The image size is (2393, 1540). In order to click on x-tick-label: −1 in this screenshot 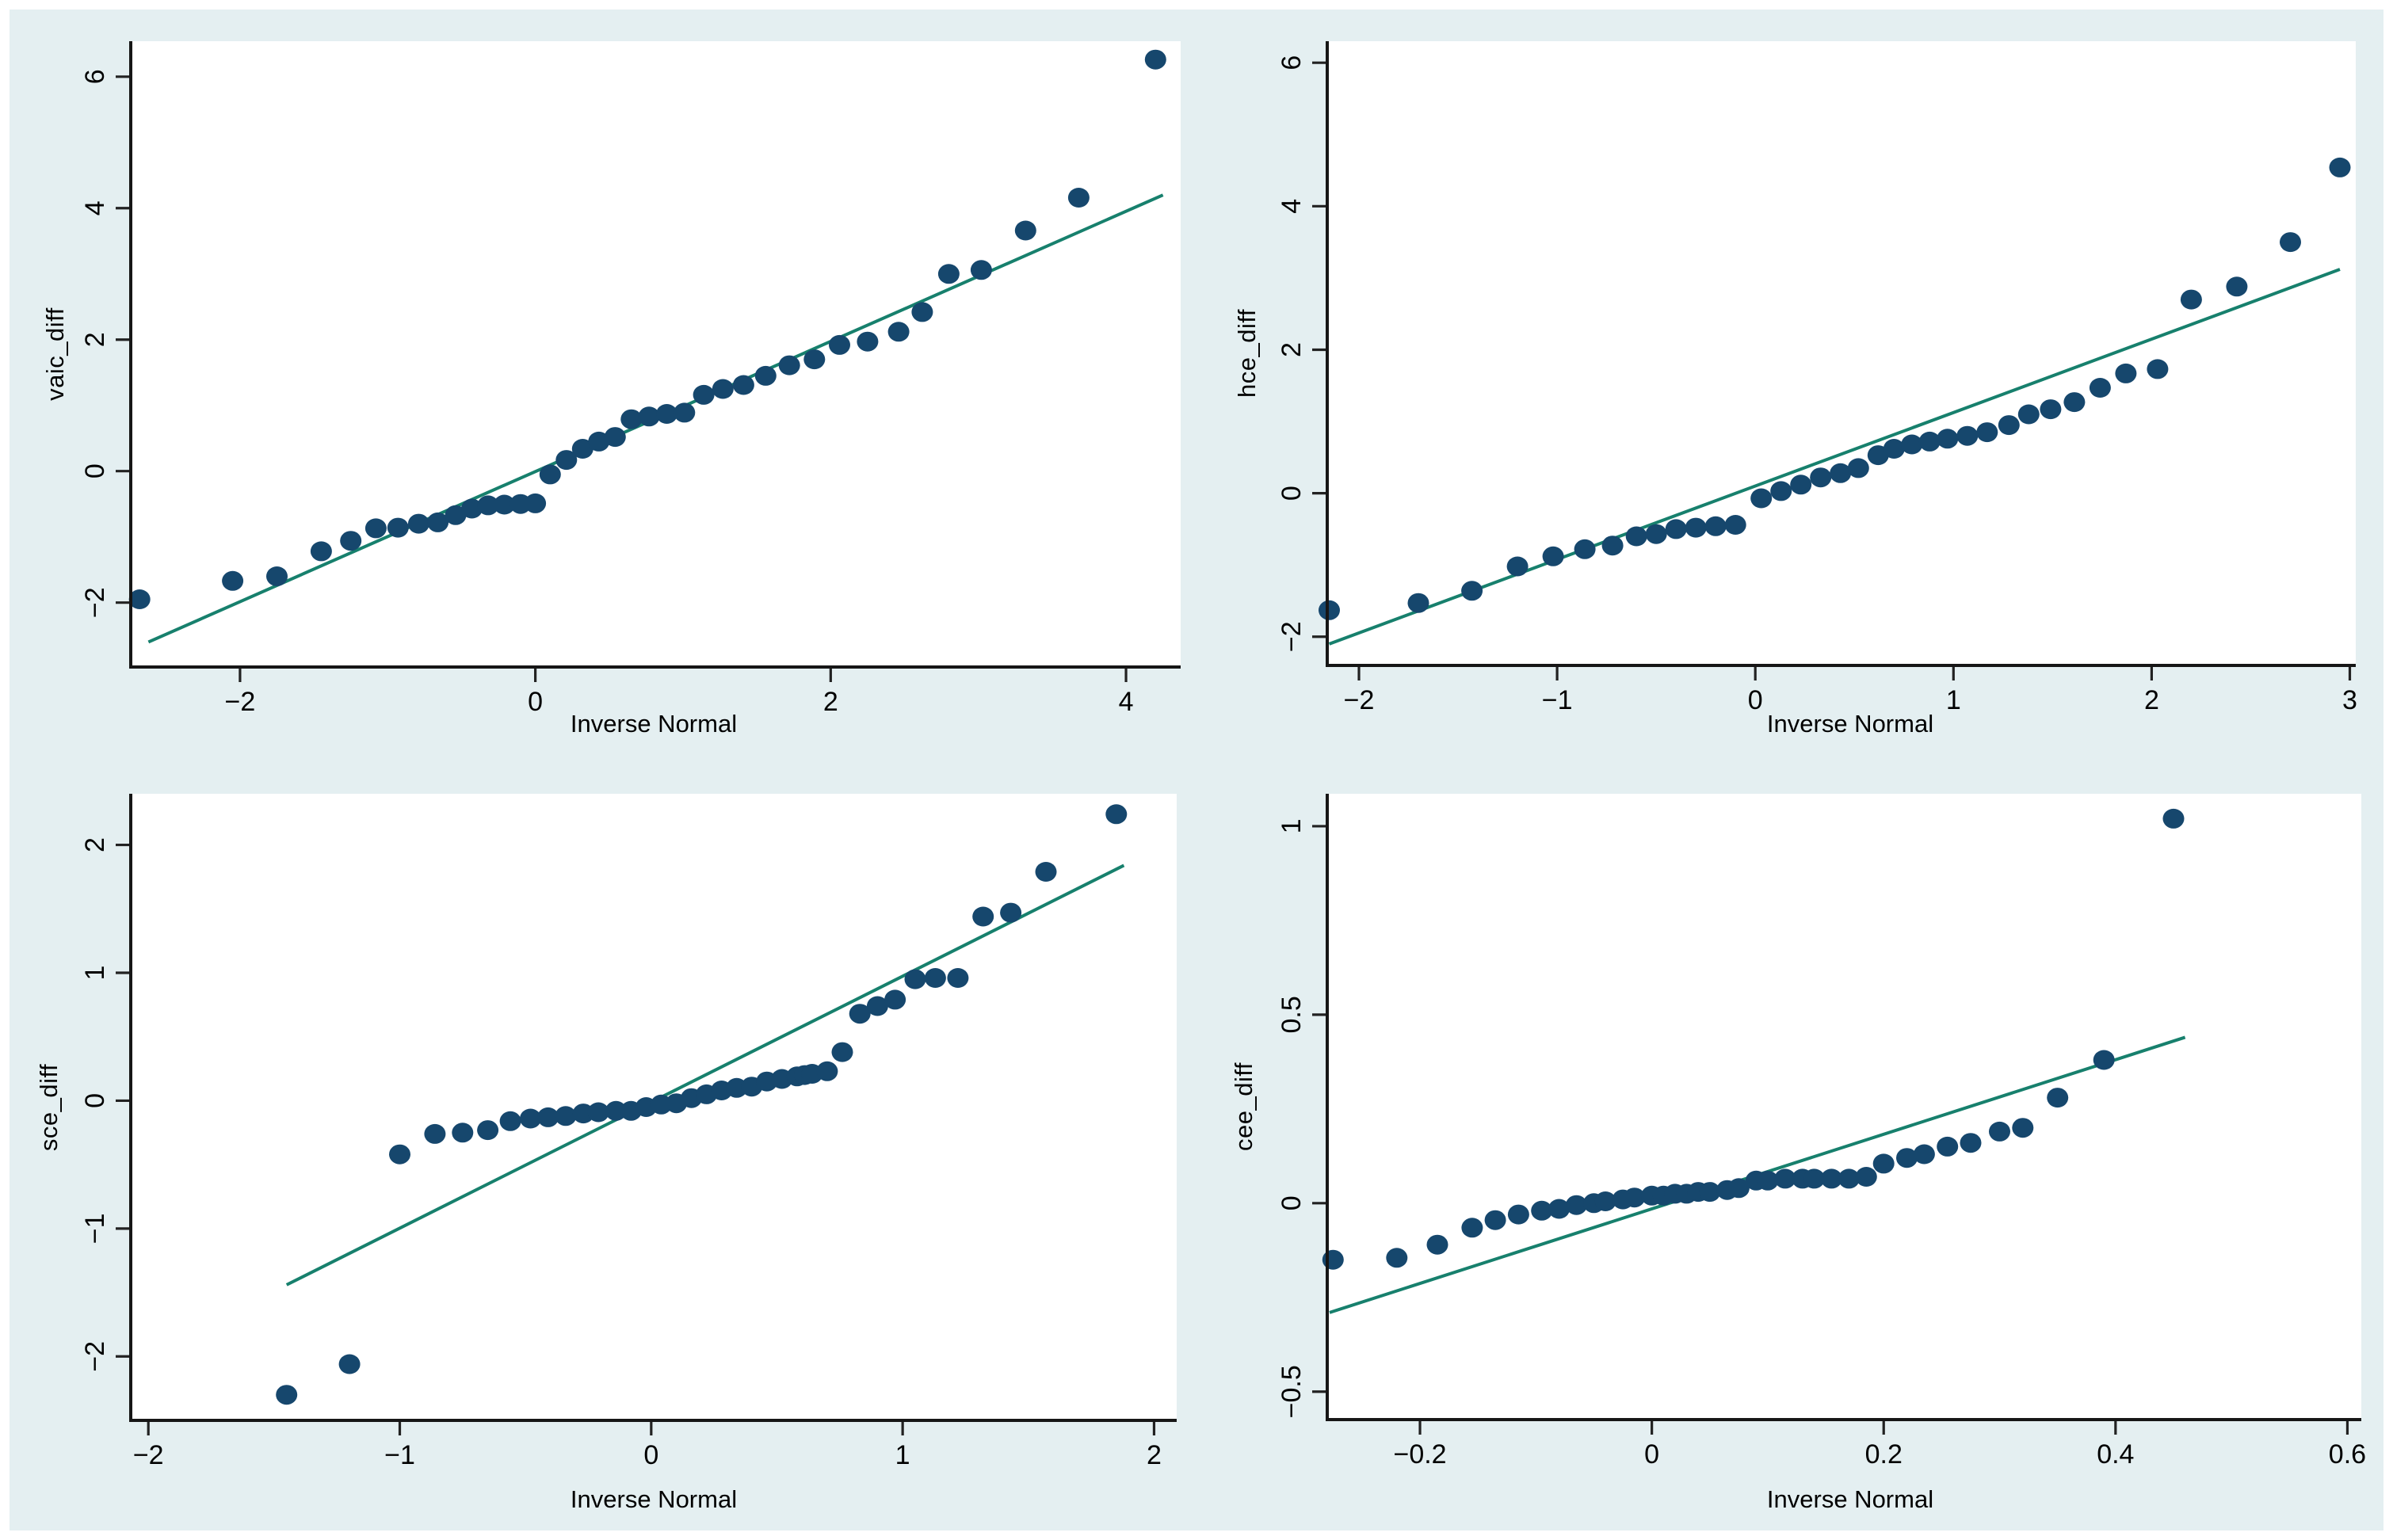, I will do `click(1557, 700)`.